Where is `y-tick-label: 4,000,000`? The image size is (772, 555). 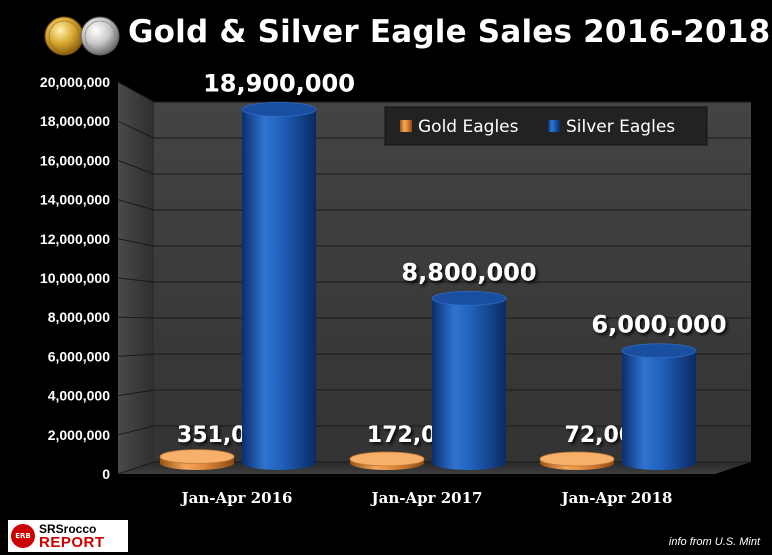 y-tick-label: 4,000,000 is located at coordinates (79, 396).